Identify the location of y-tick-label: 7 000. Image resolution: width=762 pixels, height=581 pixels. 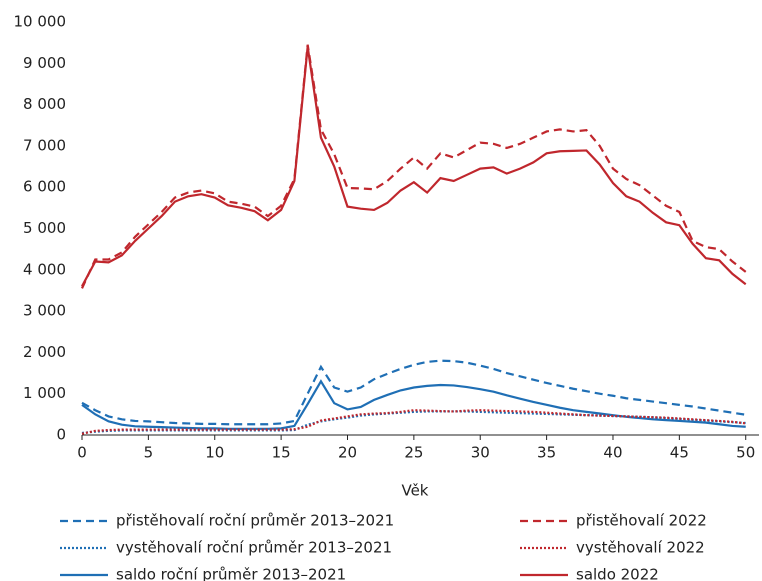
(44, 145).